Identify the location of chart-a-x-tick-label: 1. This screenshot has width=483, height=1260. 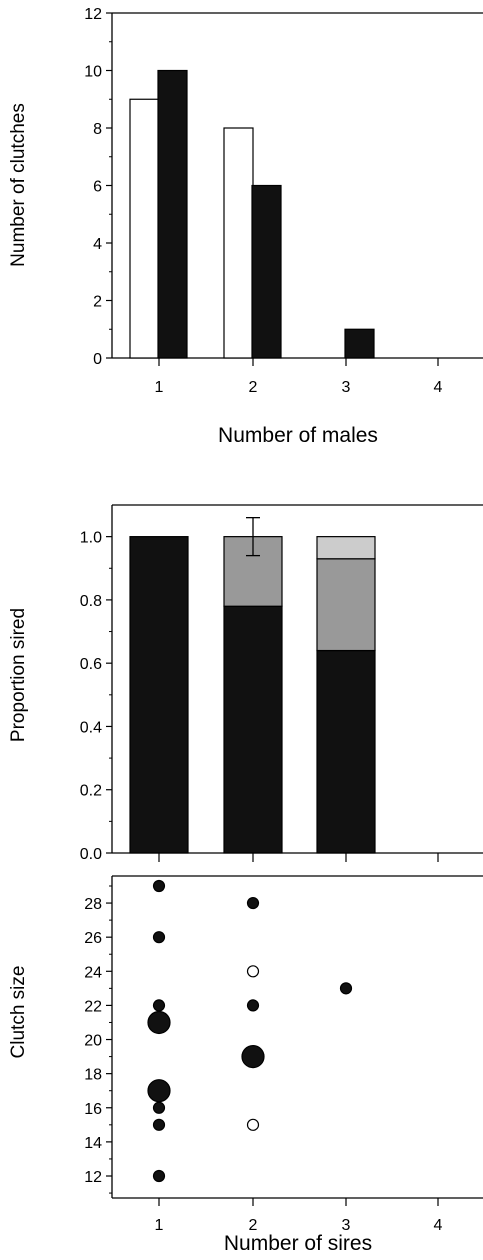
(159, 387).